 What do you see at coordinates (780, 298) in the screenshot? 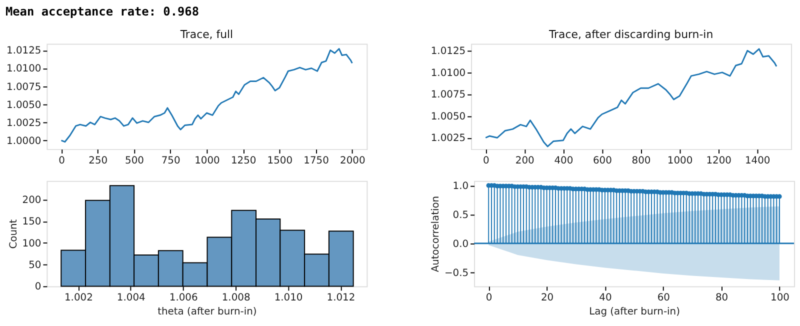
I see `x-tick-label: 100` at bounding box center [780, 298].